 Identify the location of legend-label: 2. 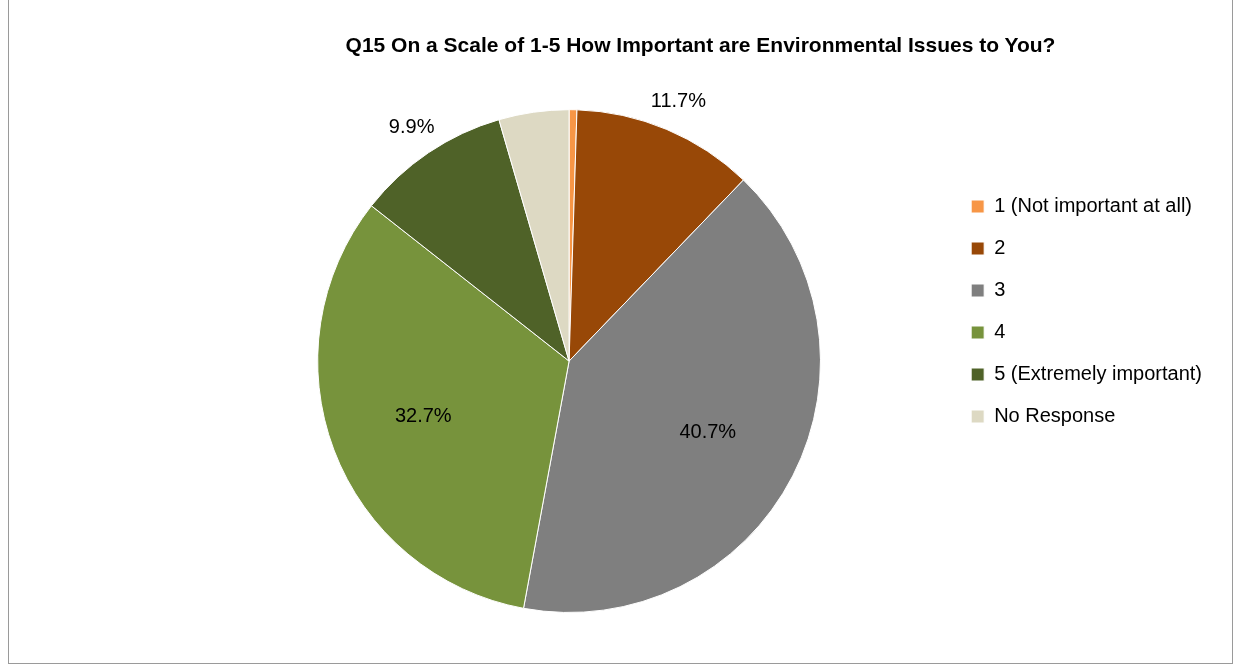
(1000, 247).